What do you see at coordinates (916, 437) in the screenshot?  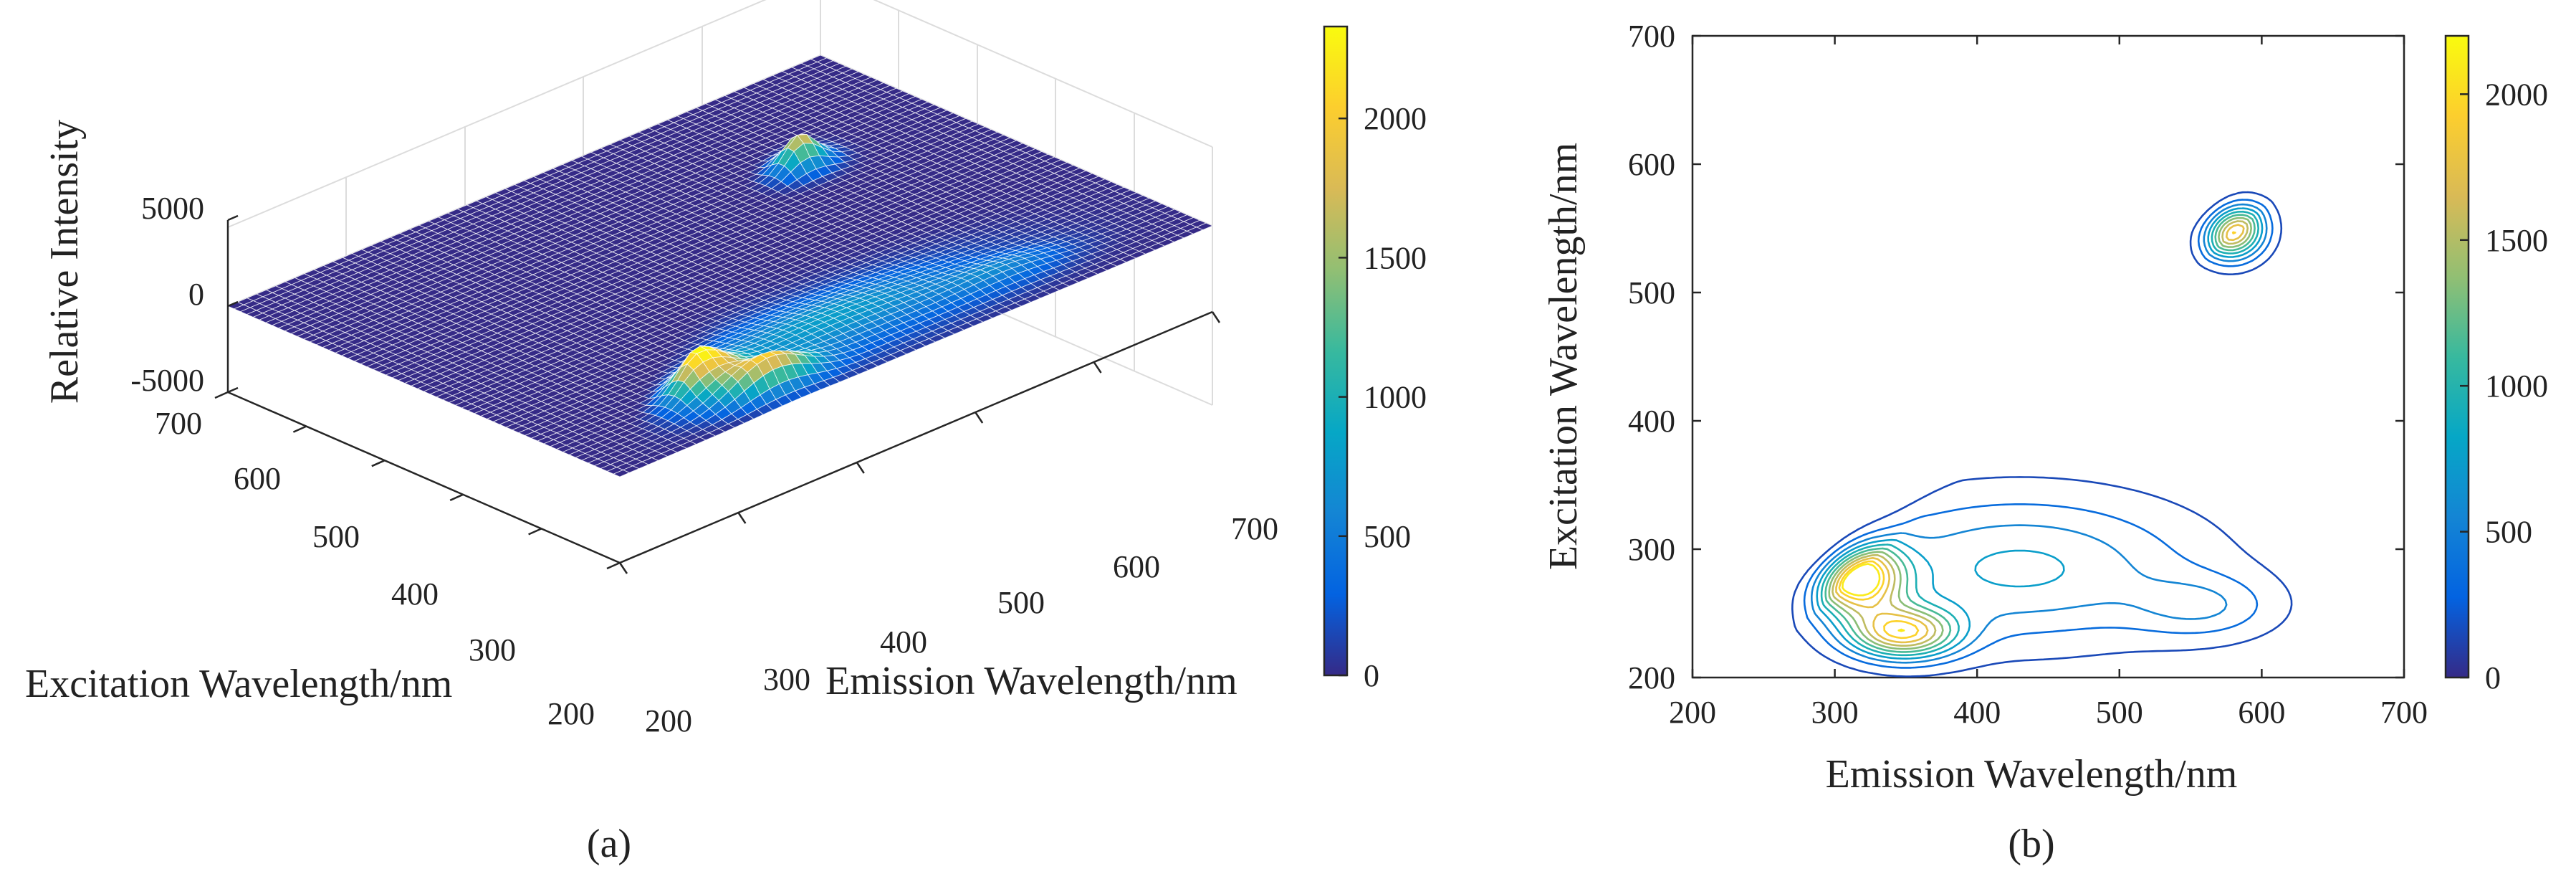 I see `x-axis-line` at bounding box center [916, 437].